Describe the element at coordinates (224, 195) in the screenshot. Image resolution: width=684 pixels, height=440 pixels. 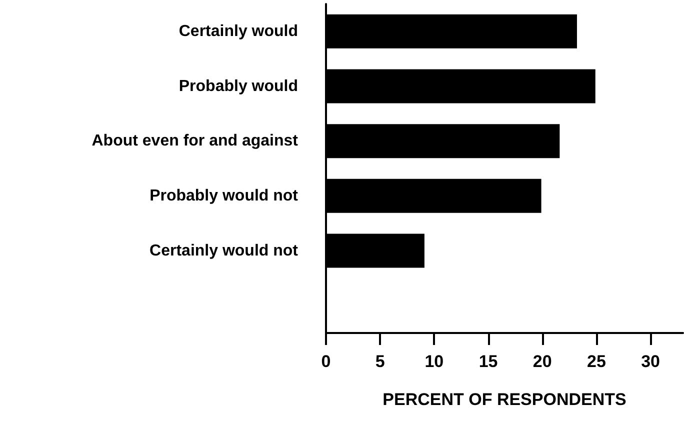
I see `y-tick-label: Probably would not` at that location.